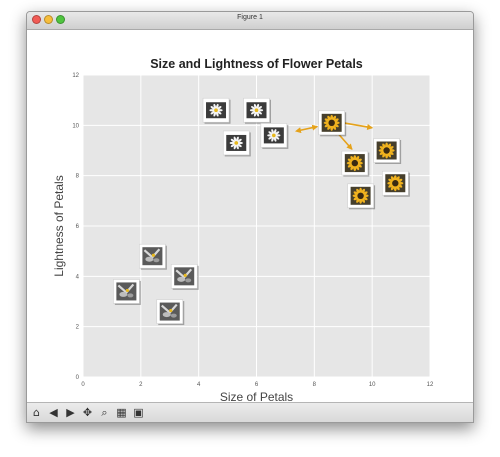 This screenshot has height=457, width=500. What do you see at coordinates (256, 64) in the screenshot?
I see `chart-title: Size and Lightness of Flower Petals` at bounding box center [256, 64].